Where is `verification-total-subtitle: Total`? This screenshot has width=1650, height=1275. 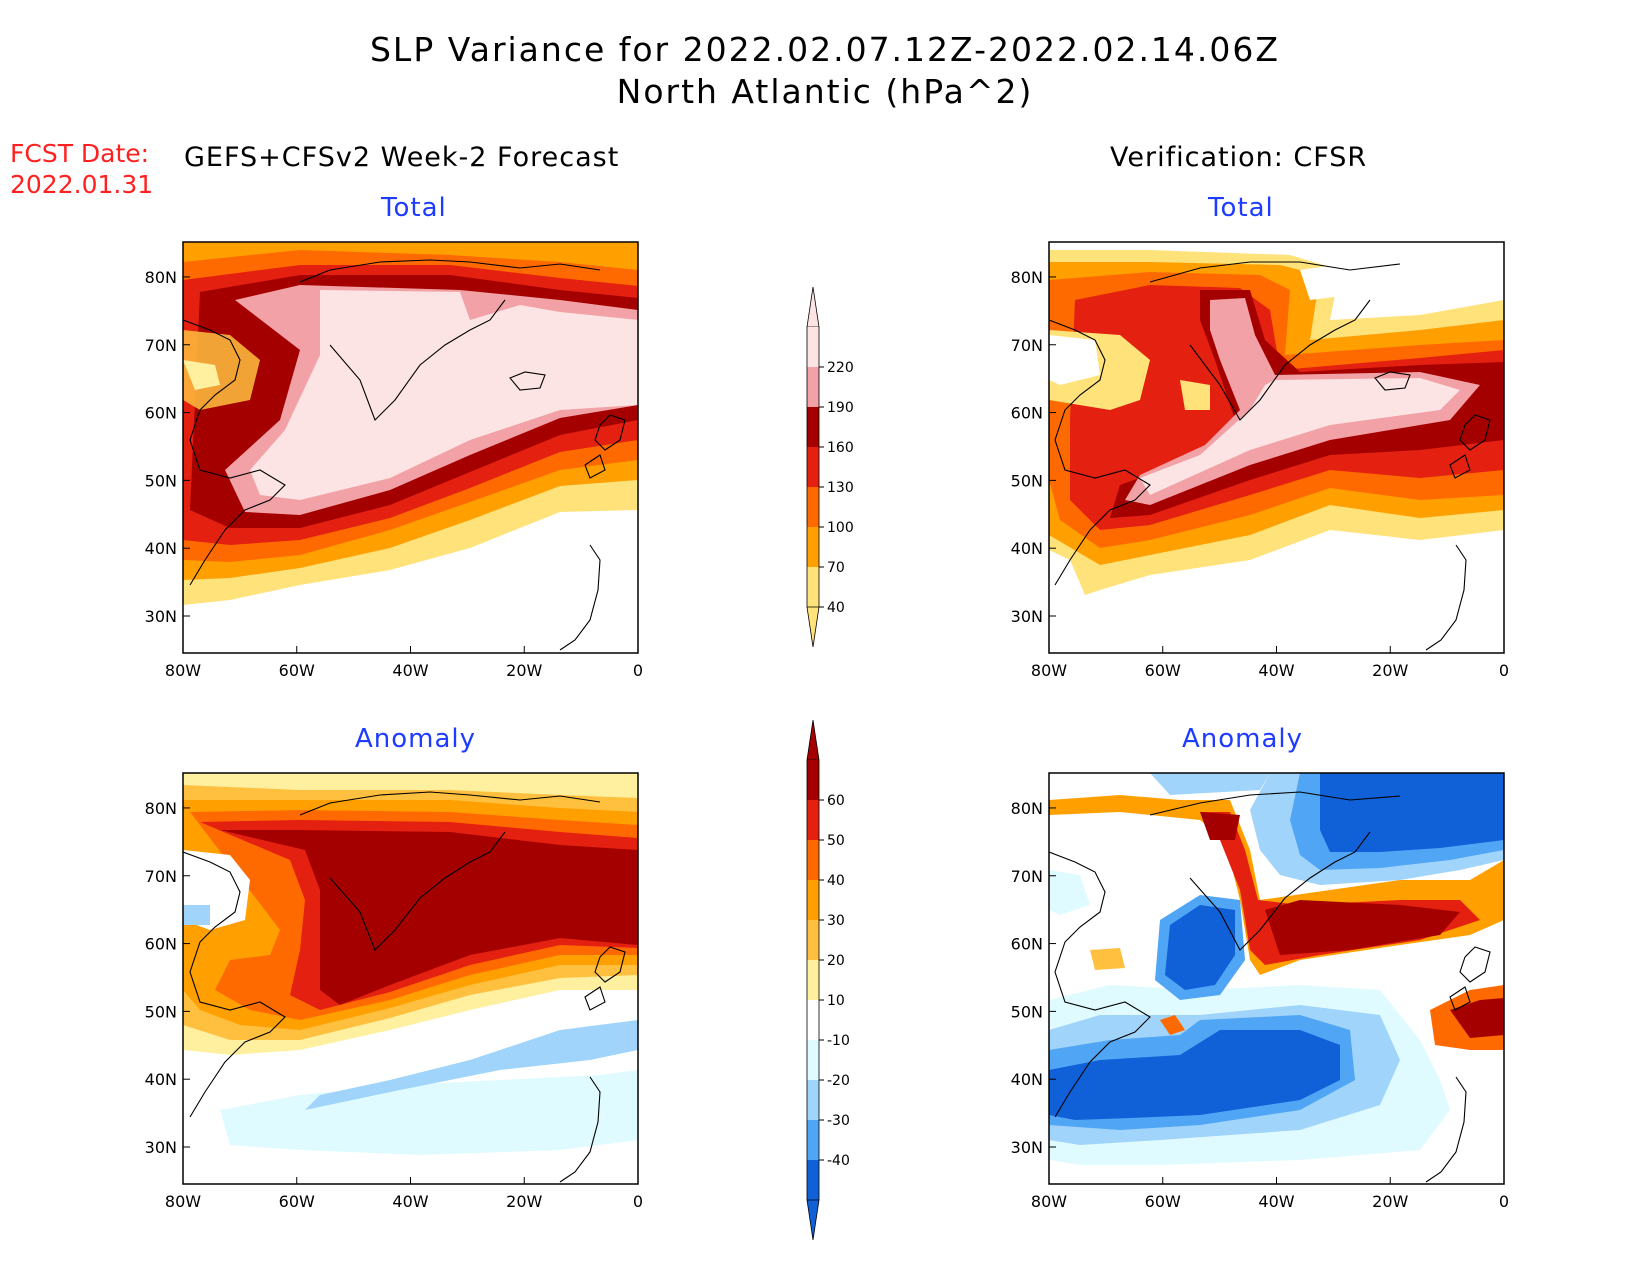 verification-total-subtitle: Total is located at coordinates (1241, 208).